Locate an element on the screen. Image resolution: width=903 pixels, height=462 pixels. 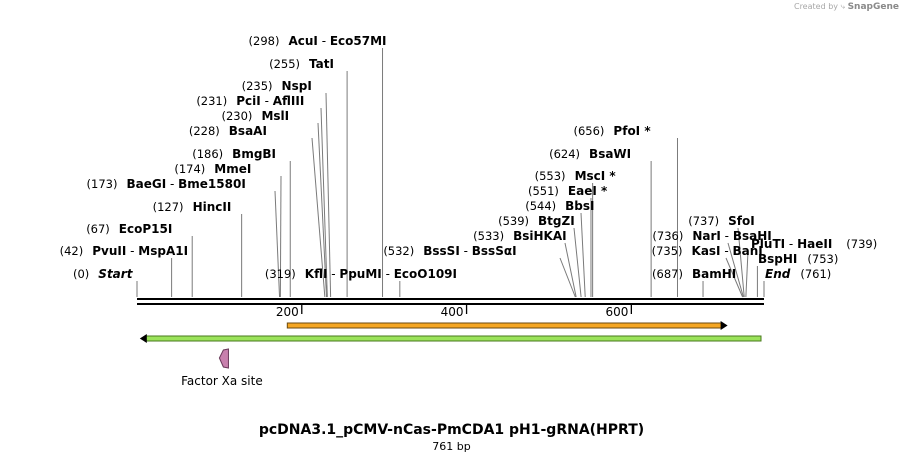
site-enzyme-name: EcoO109I is located at coordinates (425, 274).